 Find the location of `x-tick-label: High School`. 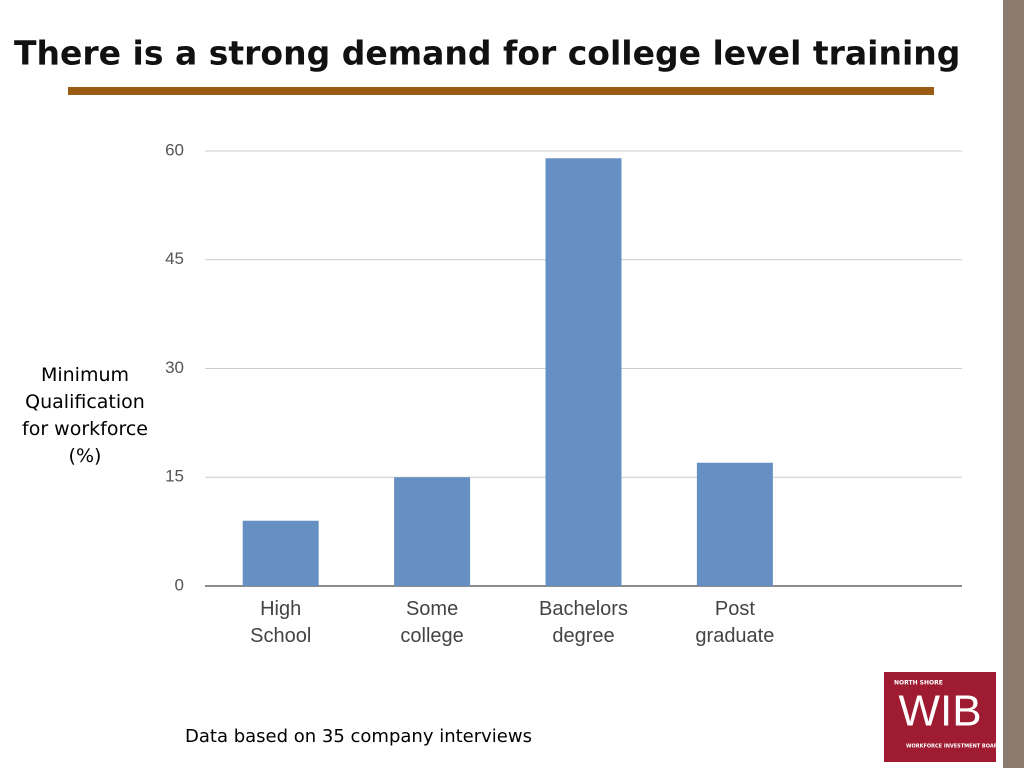

x-tick-label: High School is located at coordinates (281, 622).